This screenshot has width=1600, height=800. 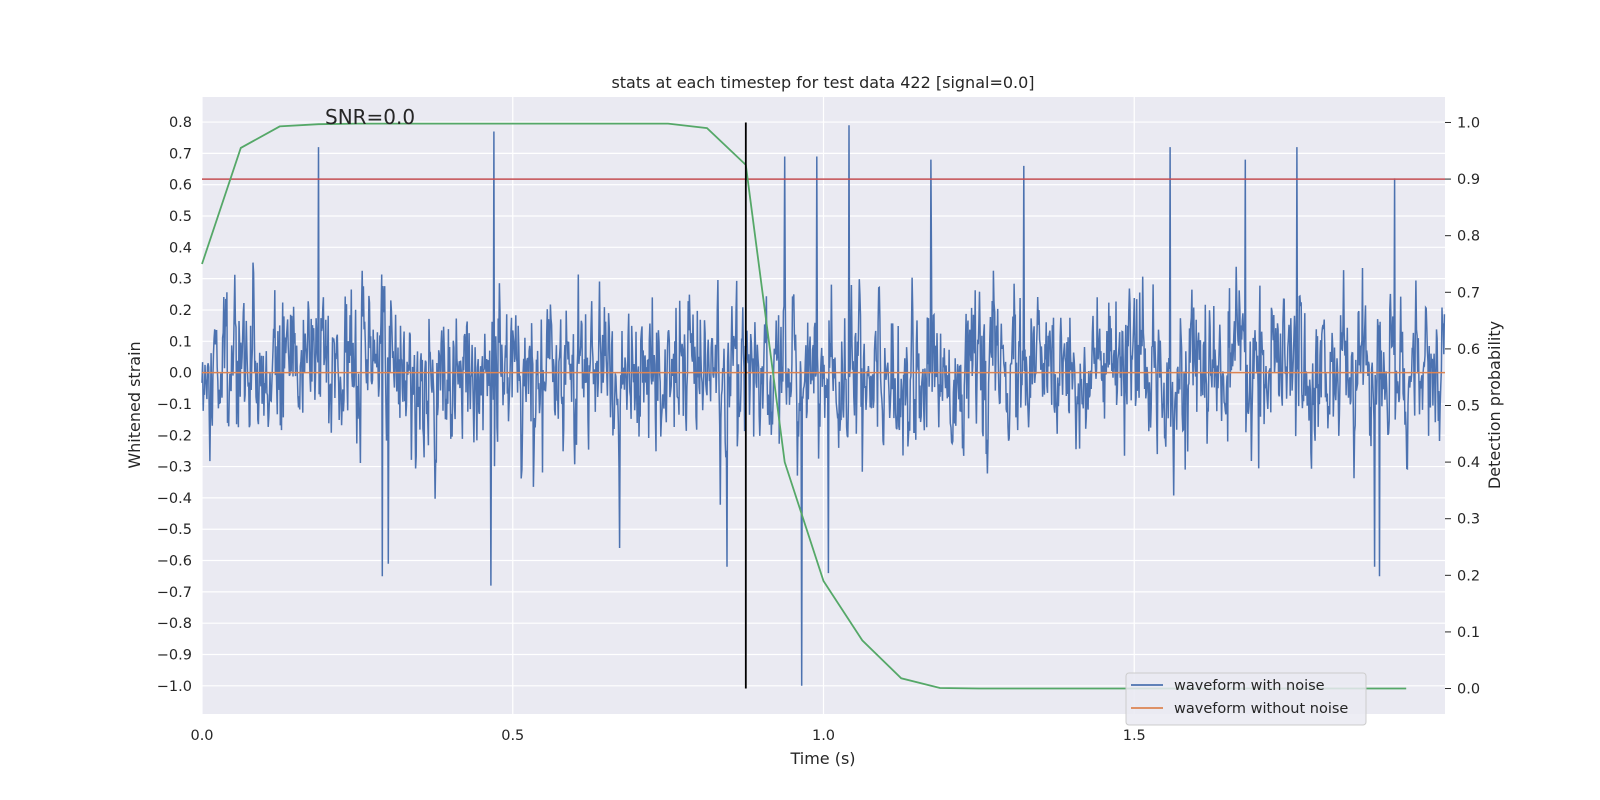 I want to click on y-right-tick-label: 0.3, so click(x=1468, y=520).